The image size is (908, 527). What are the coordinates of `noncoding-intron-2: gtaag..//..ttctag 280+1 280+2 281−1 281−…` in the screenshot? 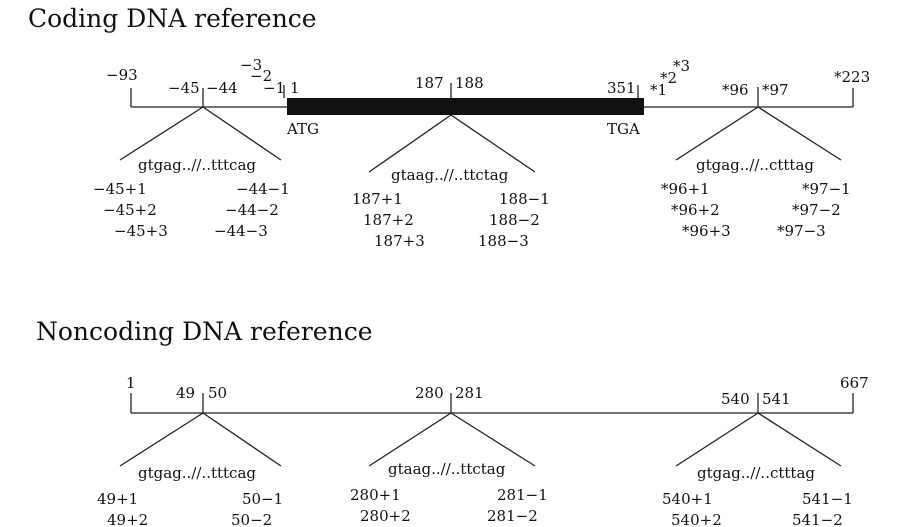 It's located at (449, 468).